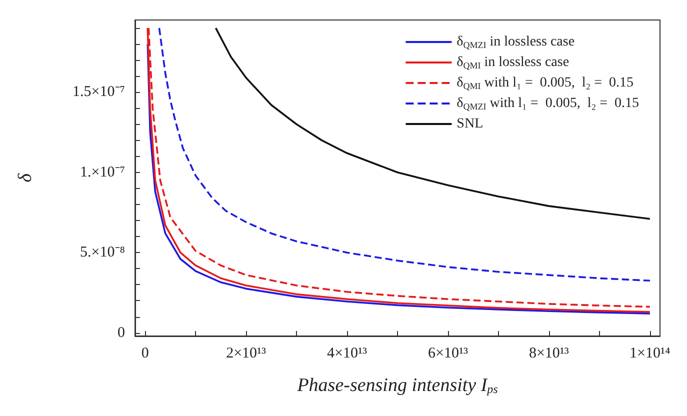  I want to click on x-axis-title: Phase-sensing intensity Ips, so click(397, 385).